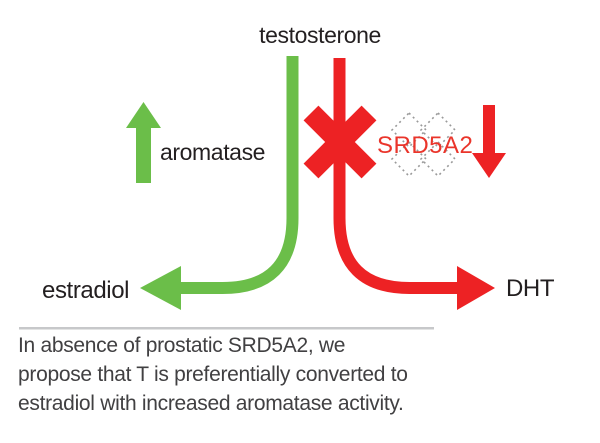 The image size is (600, 443). Describe the element at coordinates (489, 165) in the screenshot. I see `down-arrow-head` at that location.